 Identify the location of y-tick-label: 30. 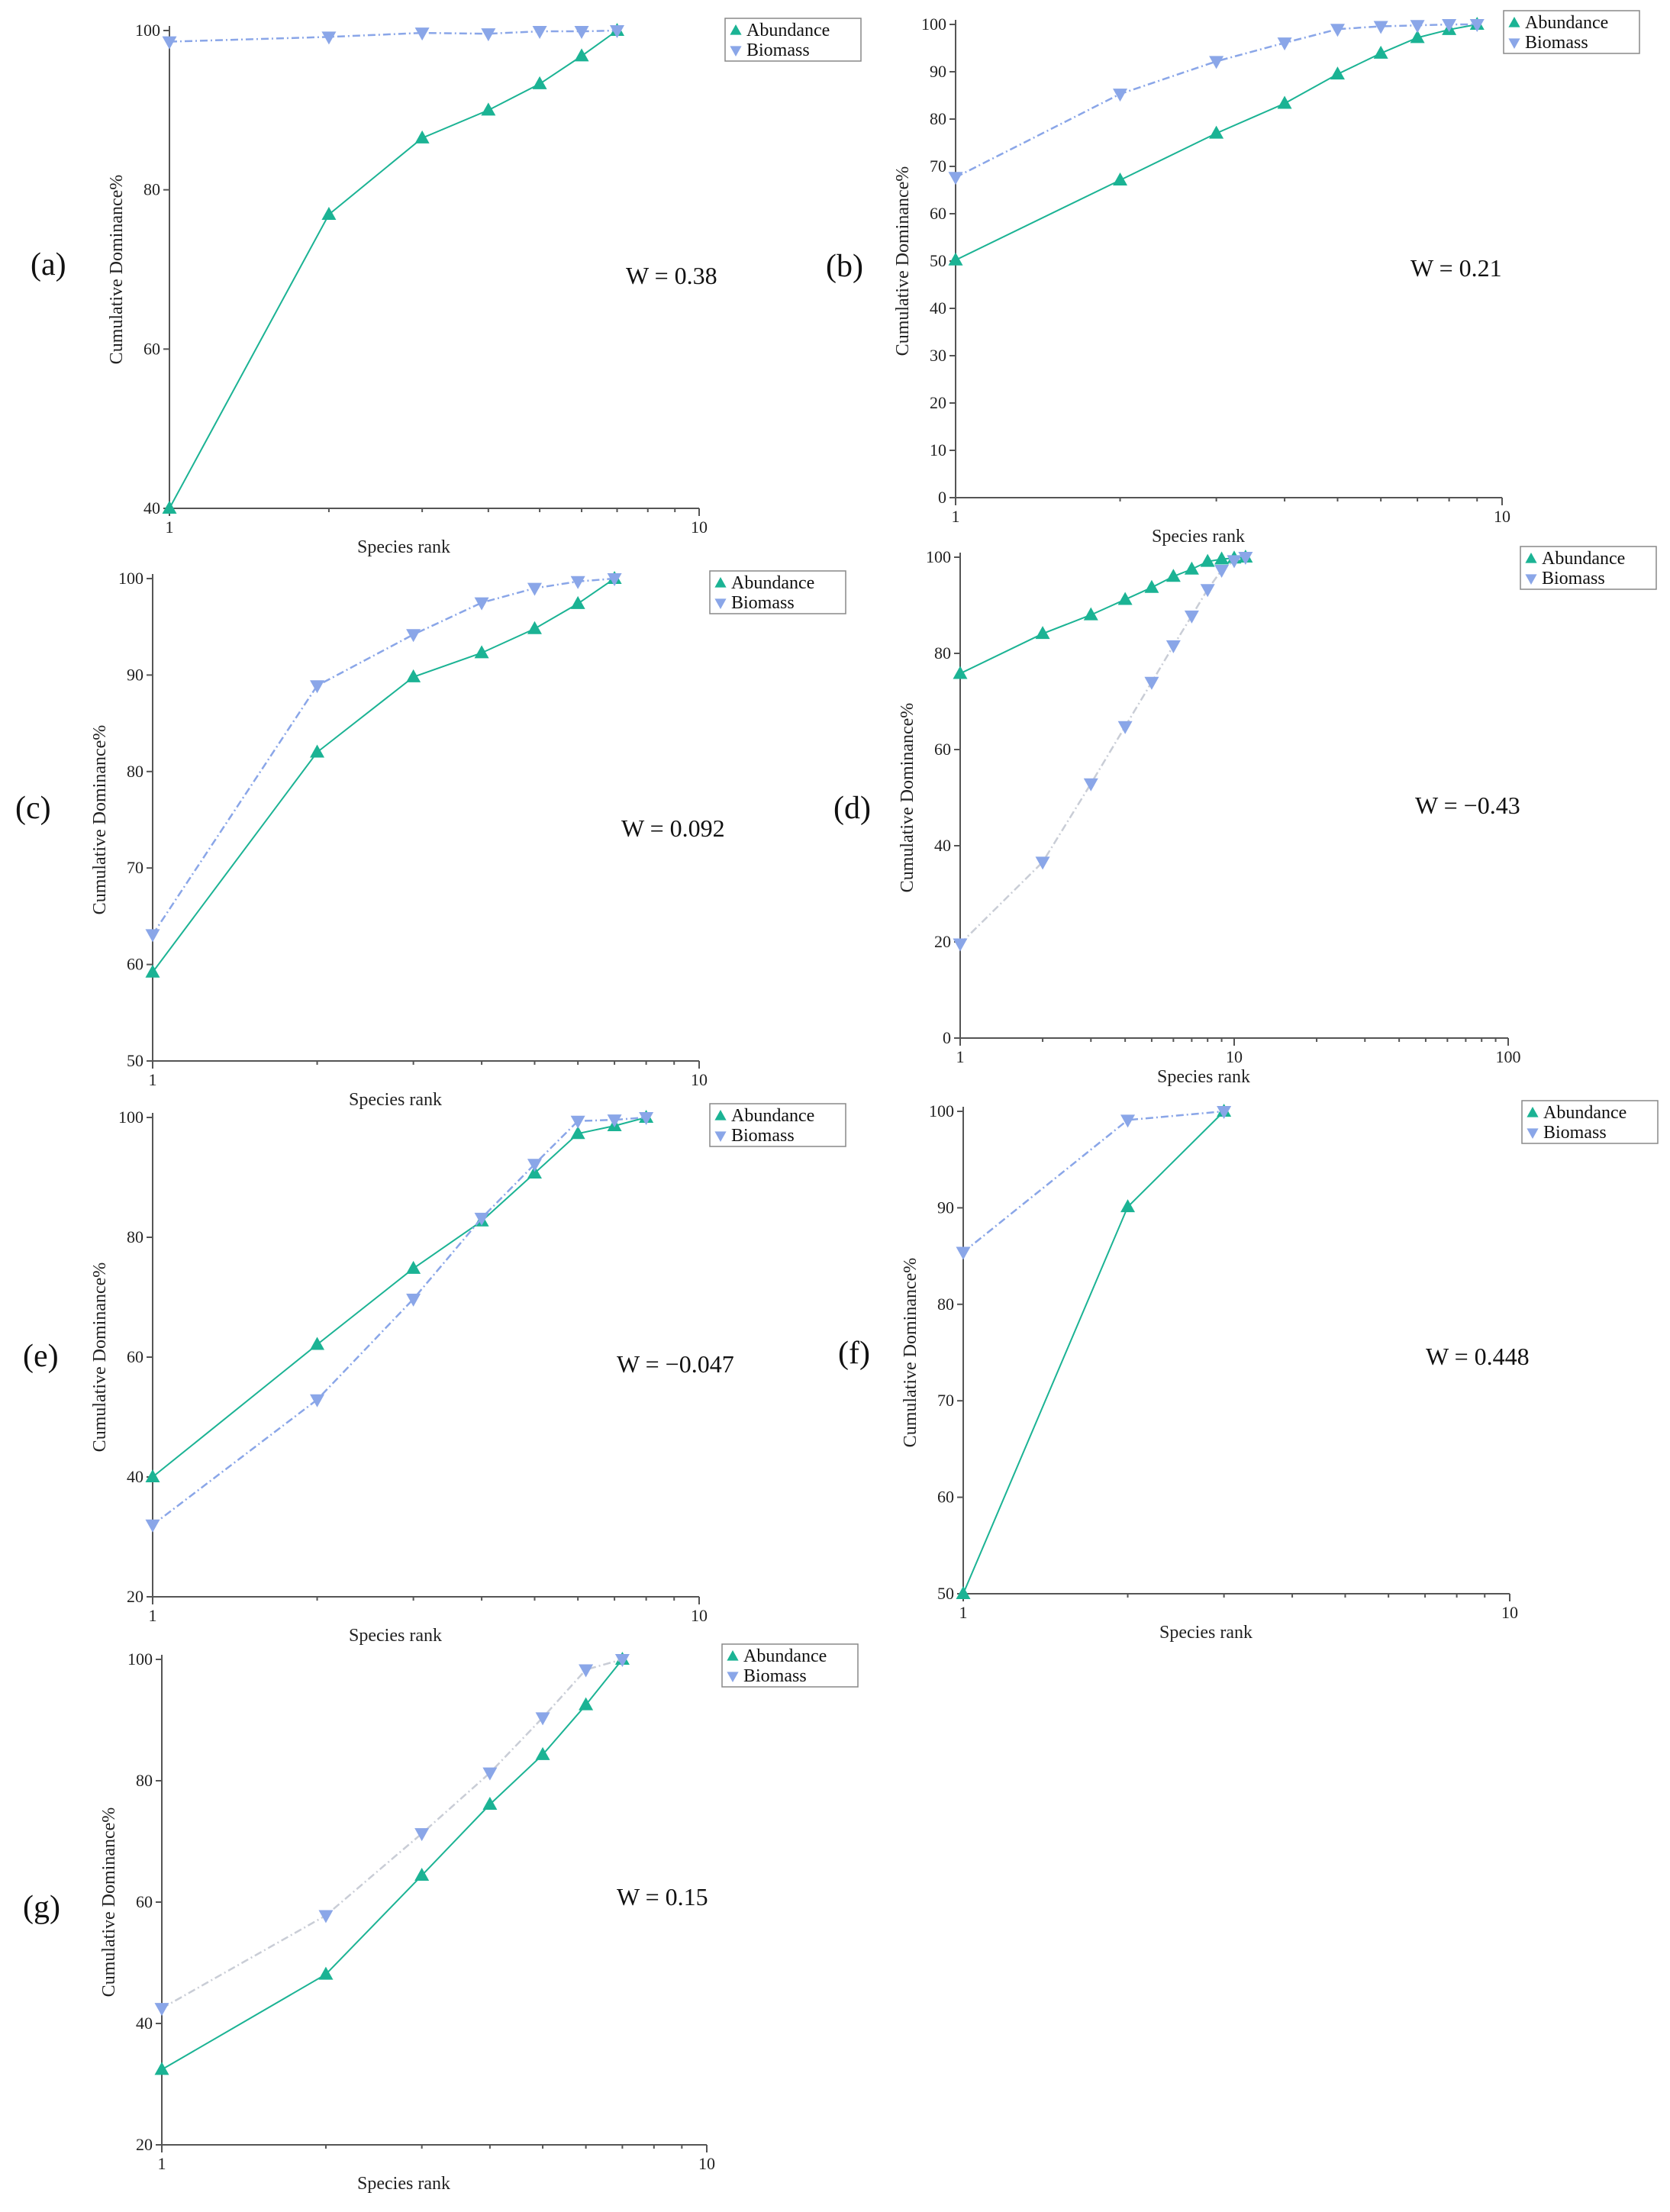
(938, 355).